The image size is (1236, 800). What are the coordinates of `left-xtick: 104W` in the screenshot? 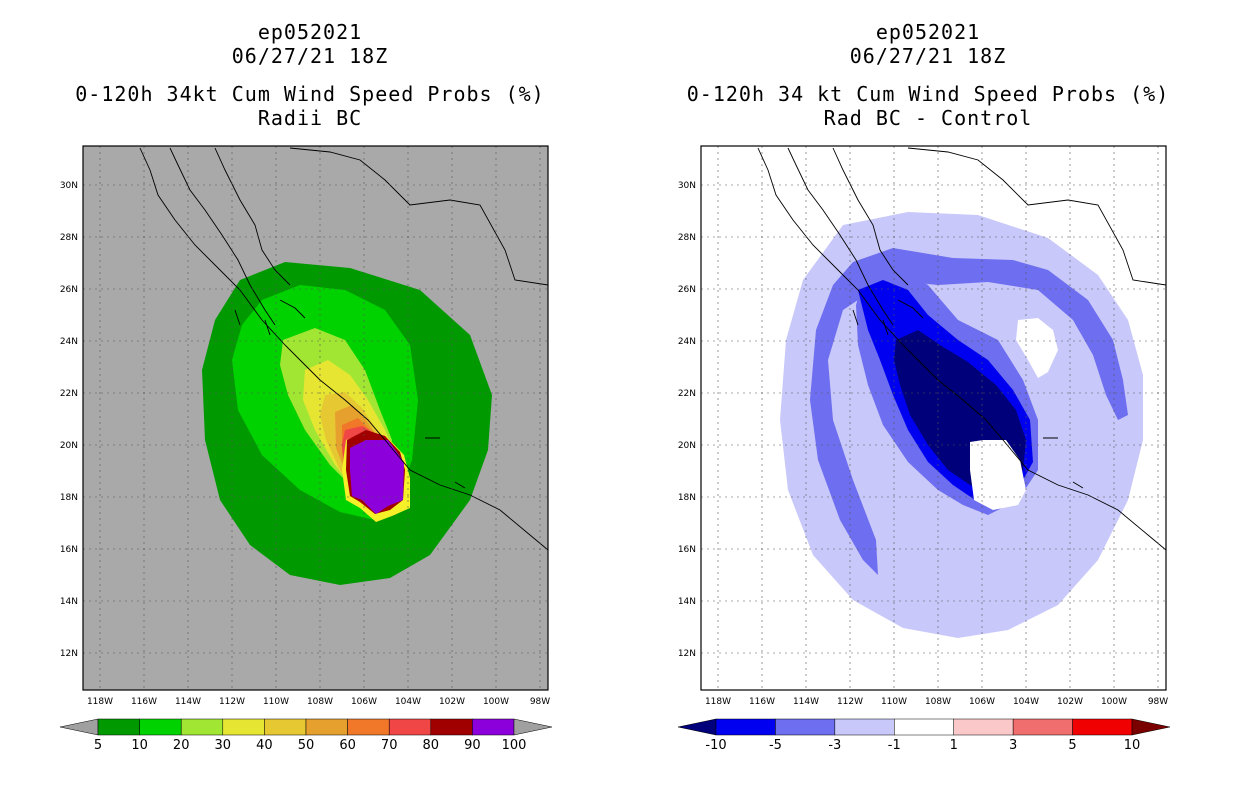 It's located at (408, 702).